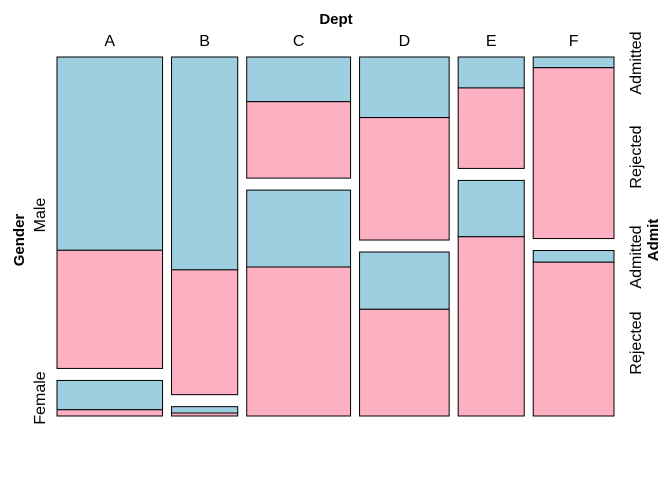  Describe the element at coordinates (491, 128) in the screenshot. I see `tile-e-male-rejected` at that location.